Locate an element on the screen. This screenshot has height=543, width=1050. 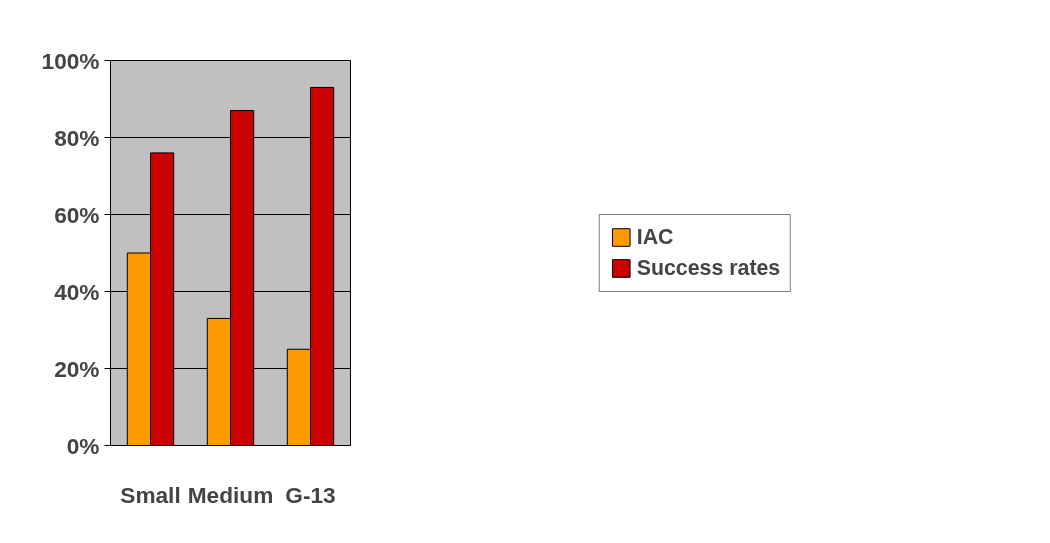
legend-label: Success rates is located at coordinates (708, 268).